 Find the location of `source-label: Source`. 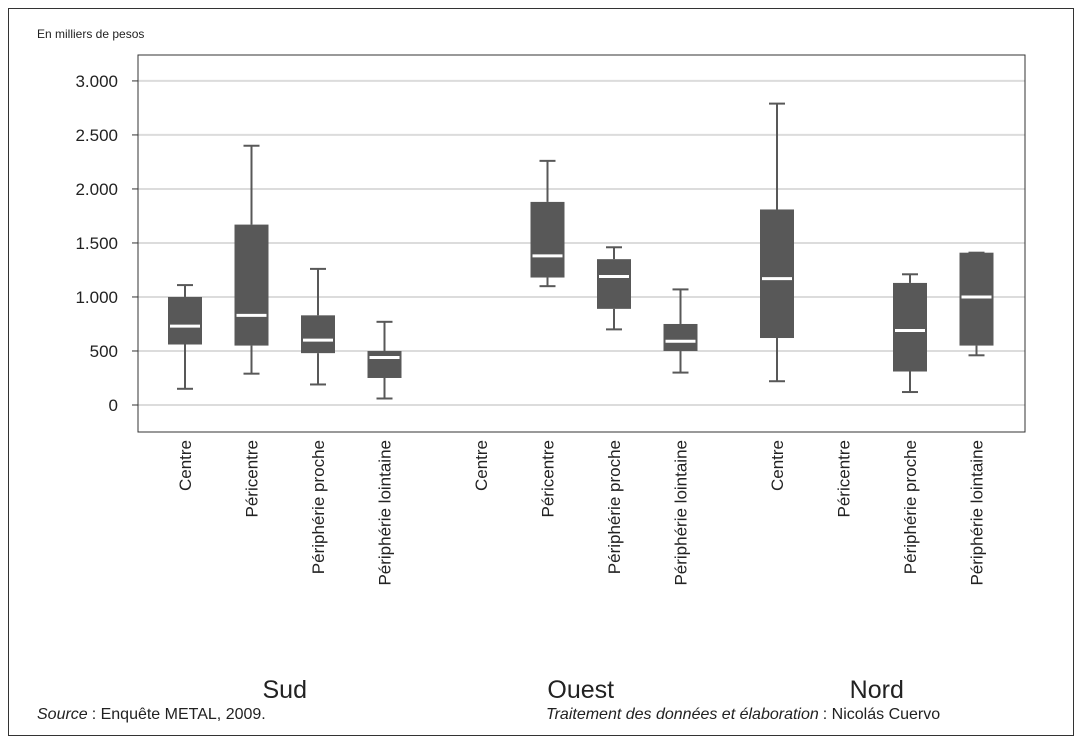

source-label: Source is located at coordinates (62, 714).